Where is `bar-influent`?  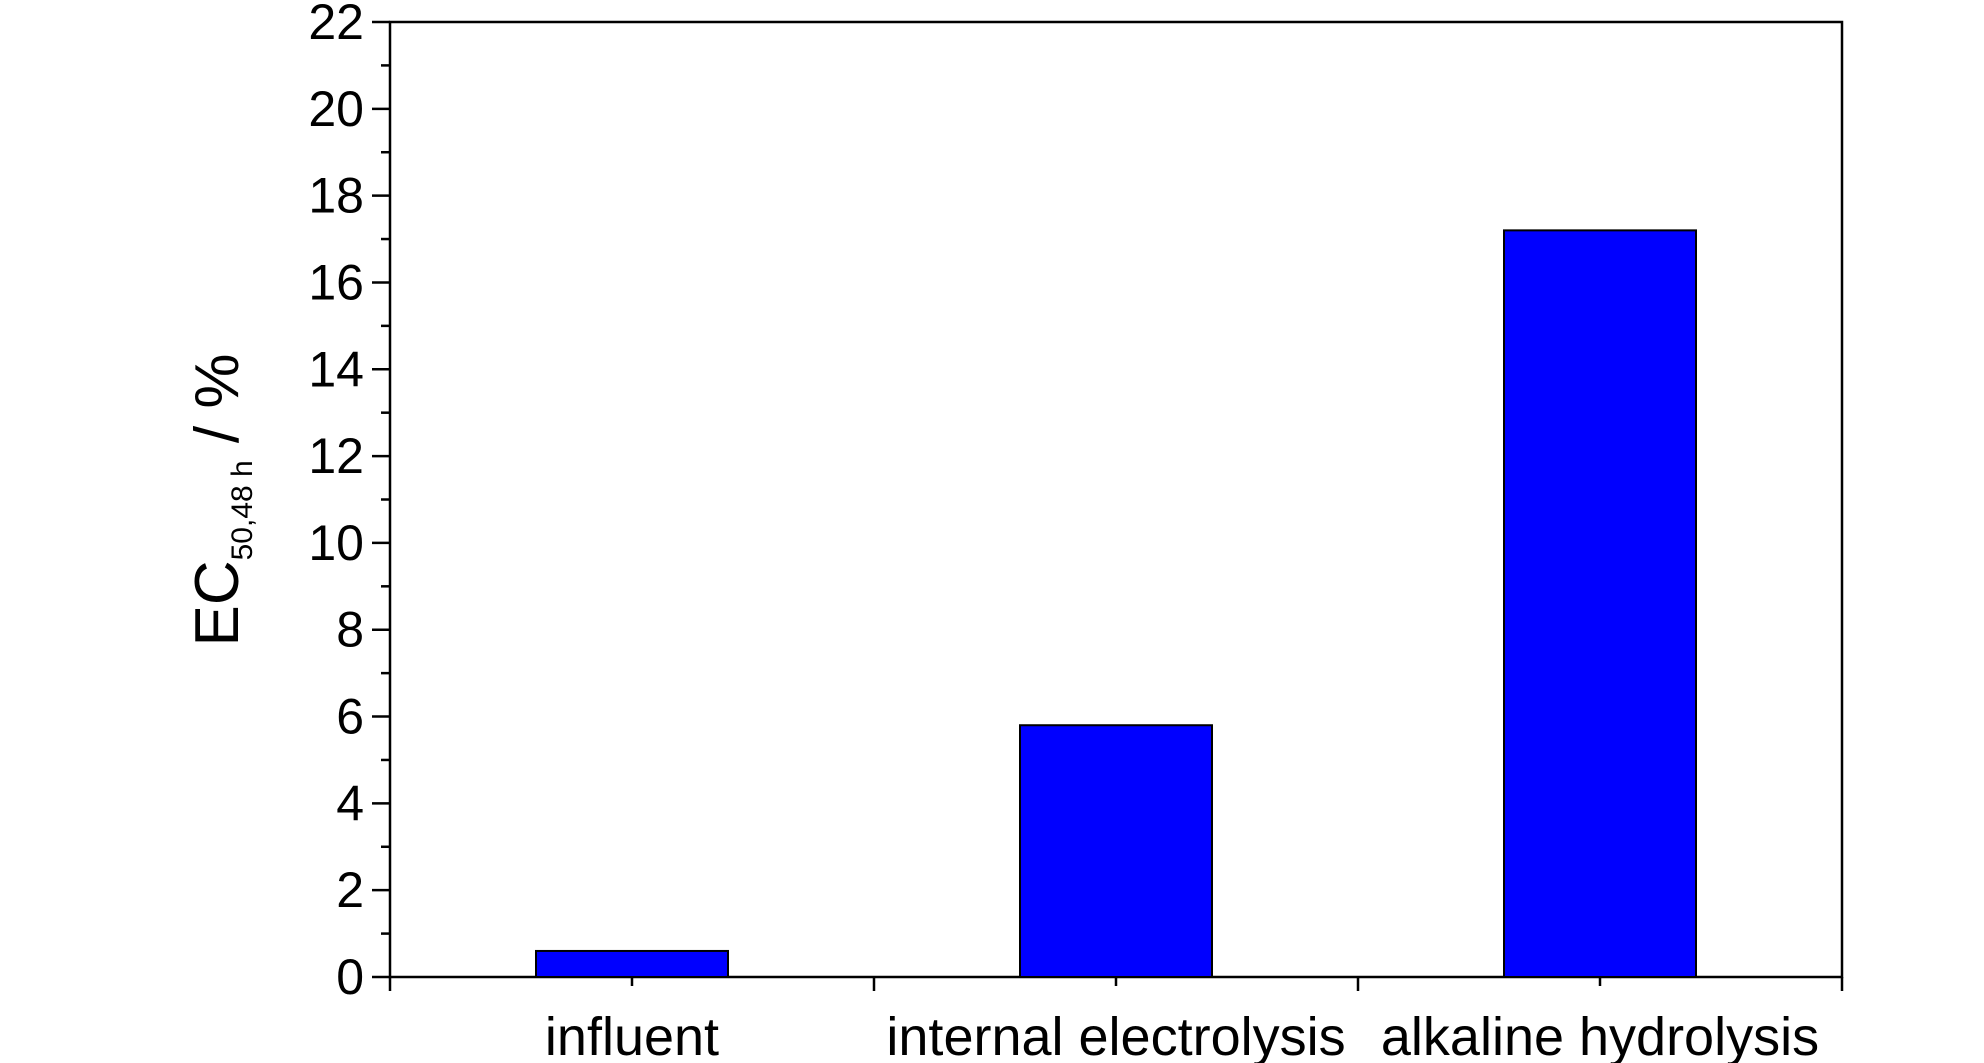 bar-influent is located at coordinates (632, 963).